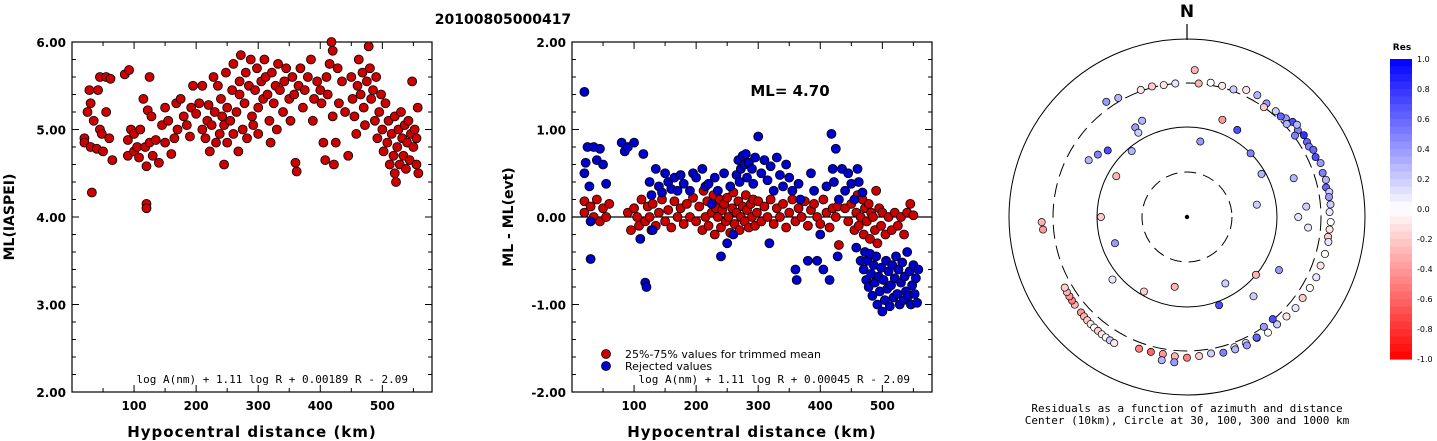 This screenshot has height=441, width=1437. Describe the element at coordinates (51, 43) in the screenshot. I see `y-tick-label: 6.00` at that location.